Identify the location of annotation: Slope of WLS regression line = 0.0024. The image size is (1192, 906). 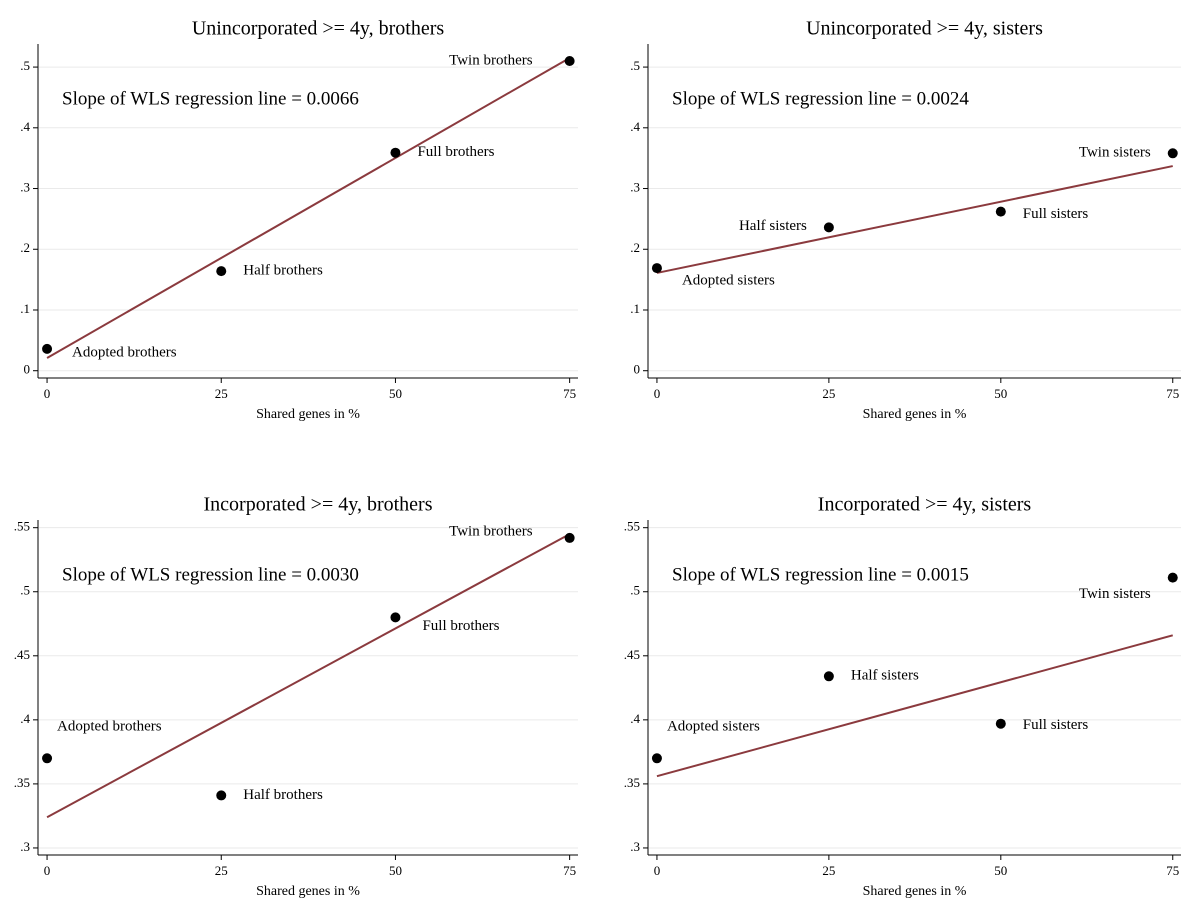
(820, 98).